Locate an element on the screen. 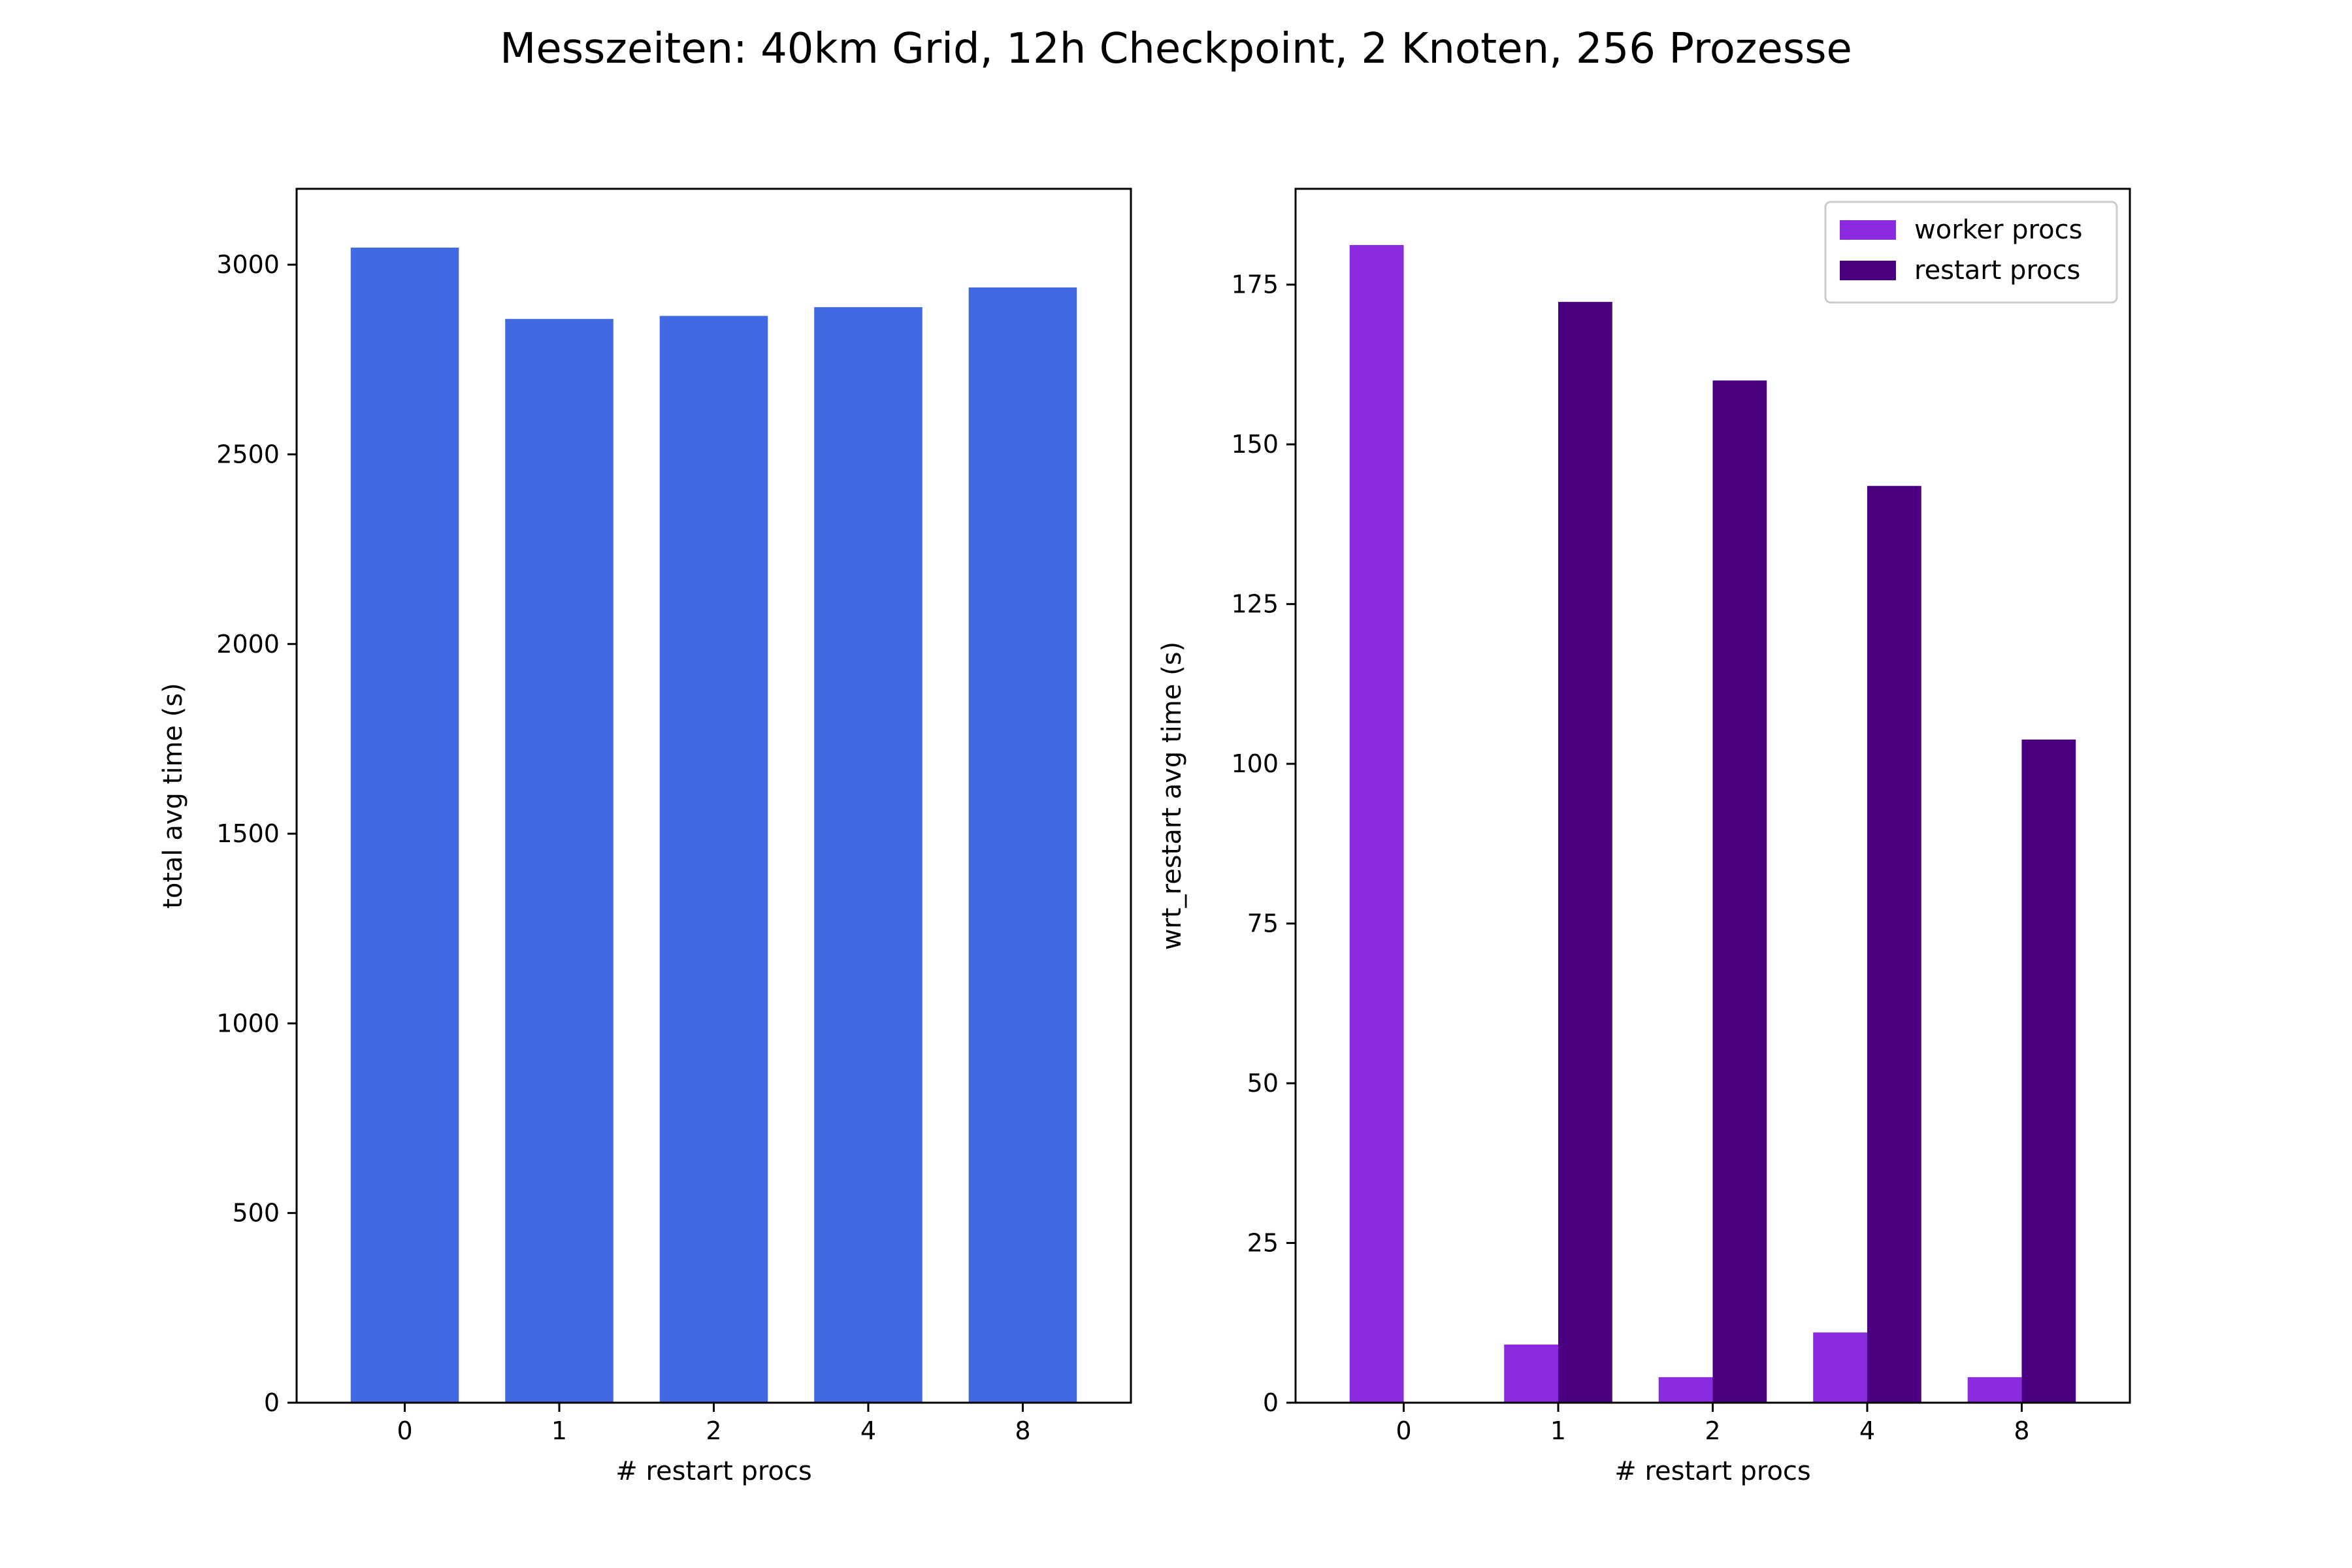 The height and width of the screenshot is (1568, 2352). right-x-tick-label-8: 8 is located at coordinates (2021, 1430).